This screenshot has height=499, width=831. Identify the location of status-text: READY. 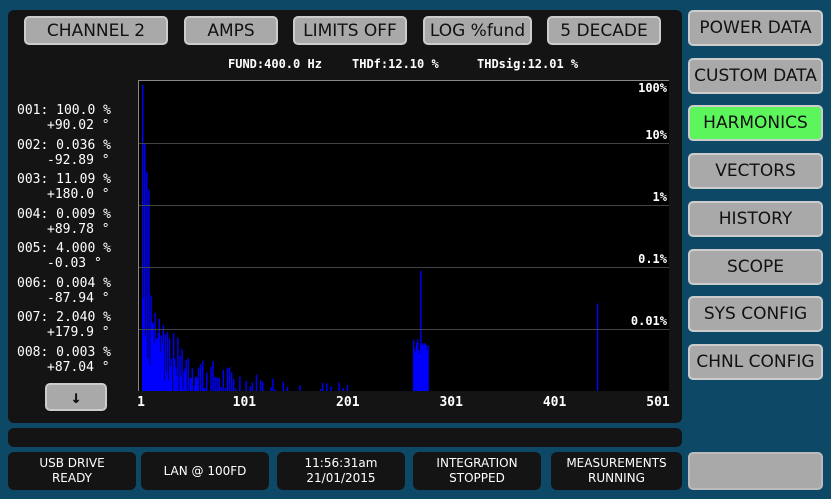
(72, 478).